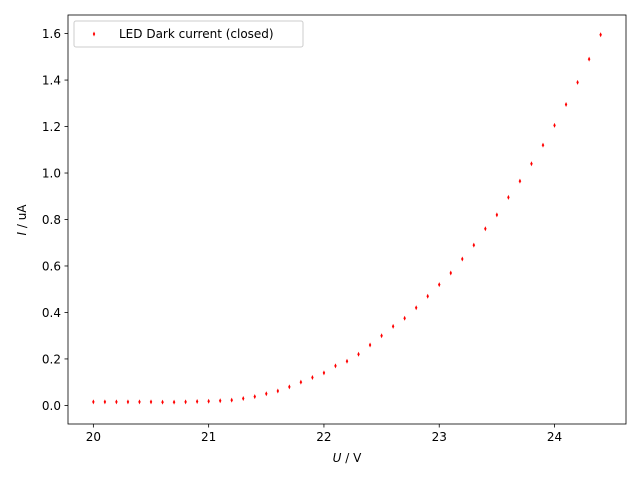 Image resolution: width=640 pixels, height=480 pixels. Describe the element at coordinates (554, 437) in the screenshot. I see `x-tick-label: 24` at that location.